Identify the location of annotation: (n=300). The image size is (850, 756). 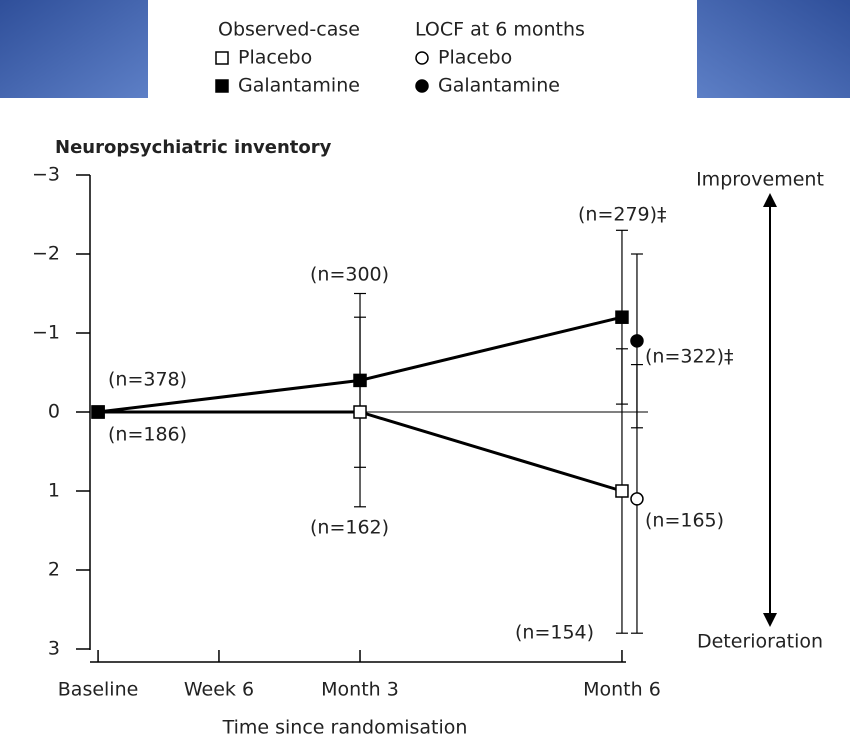
(349, 275).